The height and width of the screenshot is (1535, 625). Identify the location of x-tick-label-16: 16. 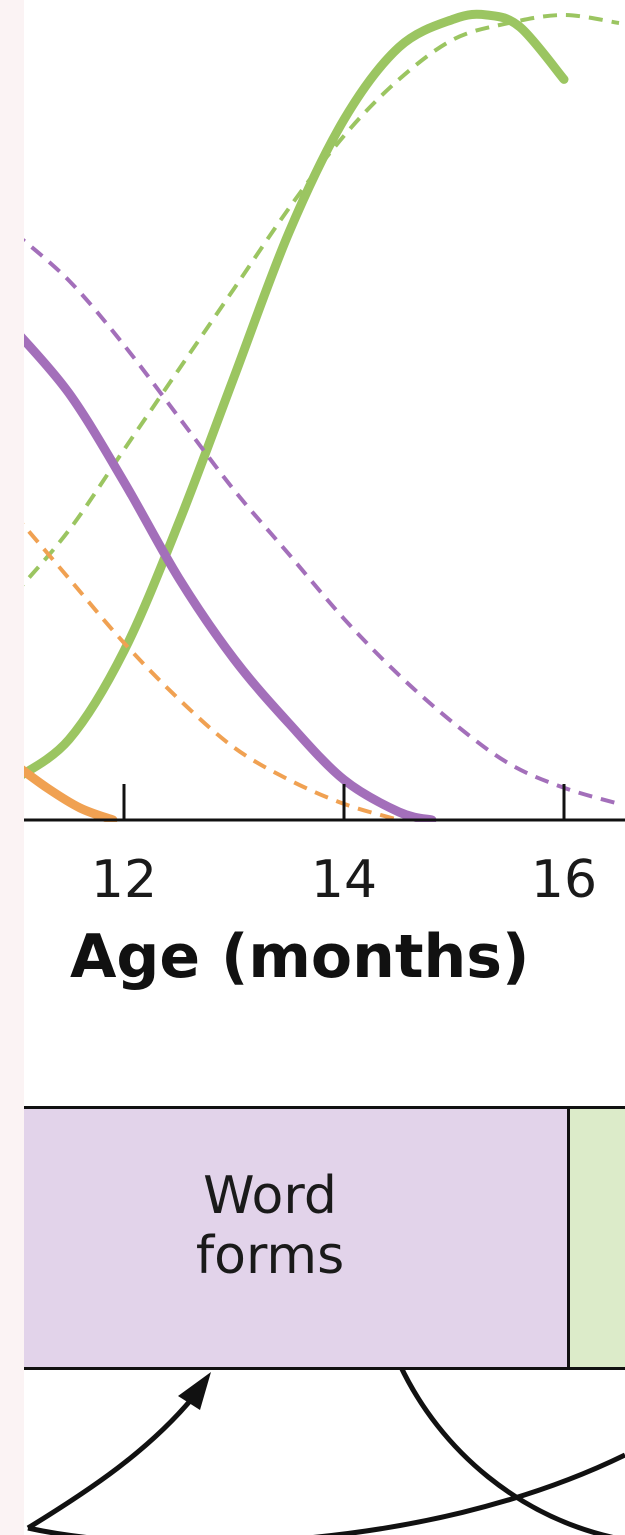
(564, 880).